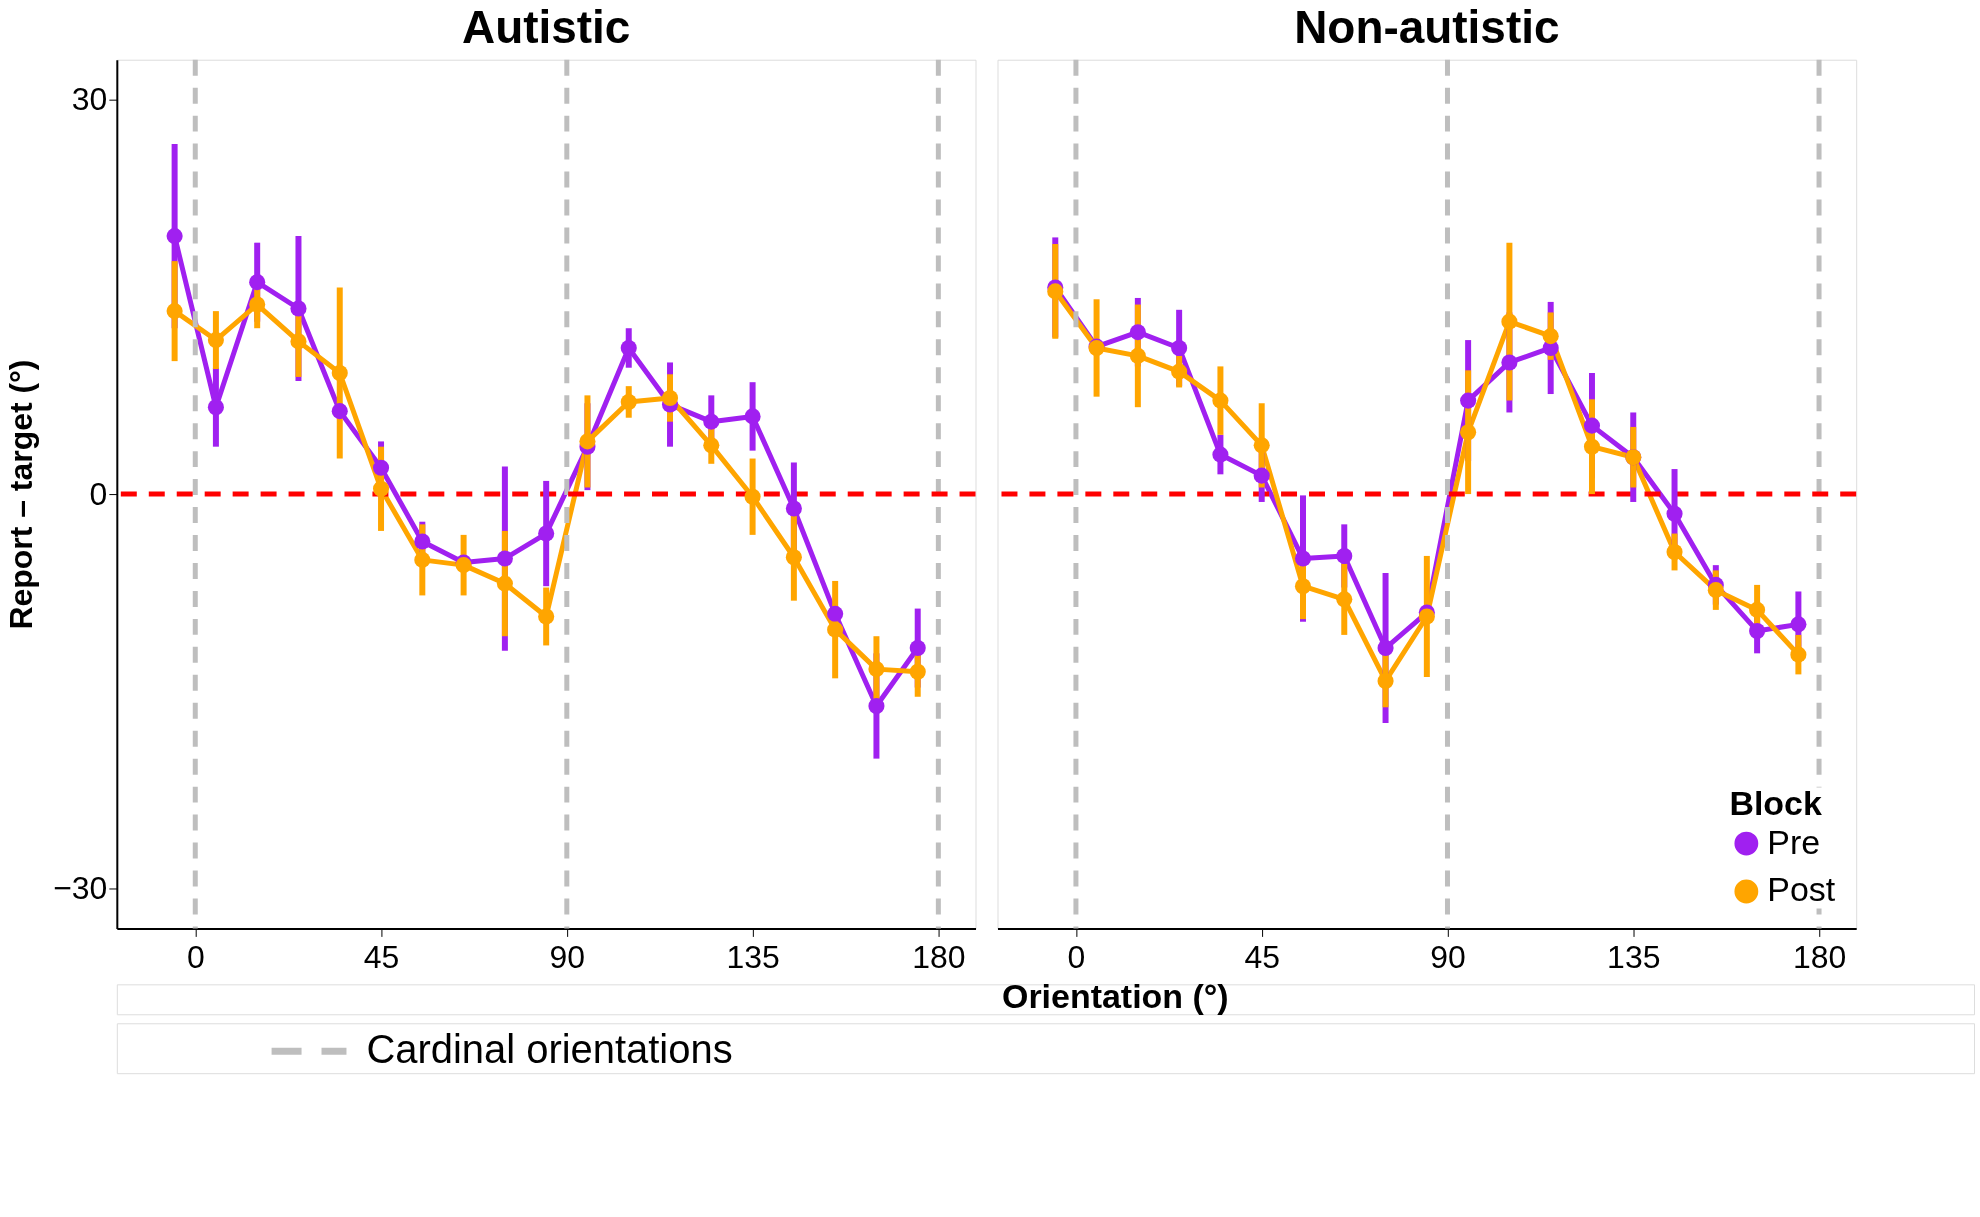 This screenshot has height=1217, width=1980. I want to click on text: Cardinal orientations, so click(549, 1049).